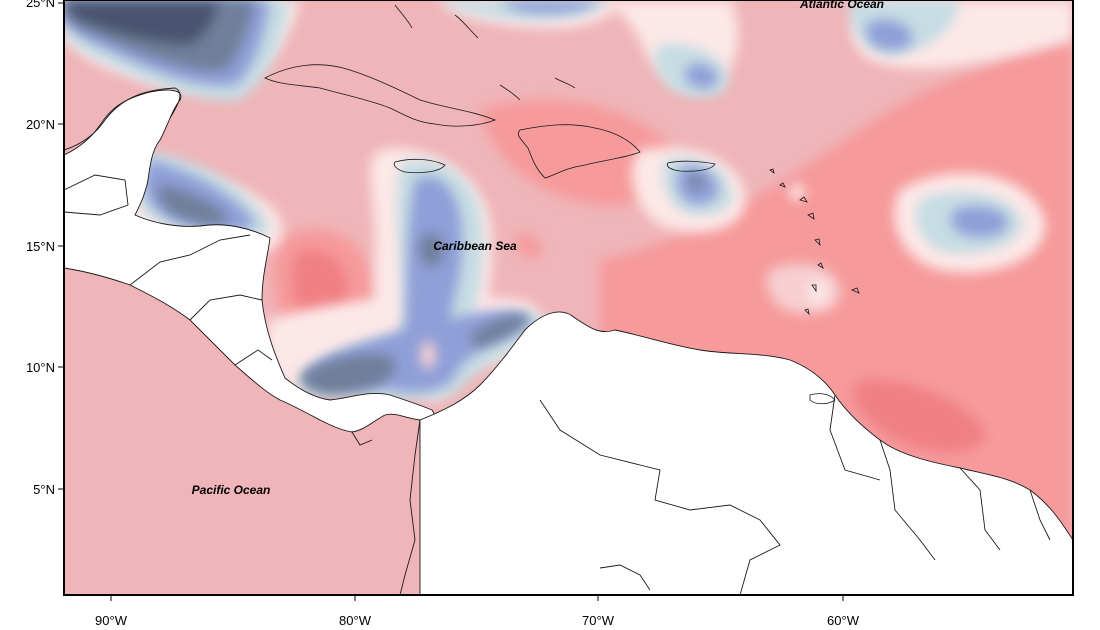 Image resolution: width=1100 pixels, height=630 pixels. What do you see at coordinates (122, 119) in the screenshot?
I see `yucatan-coast` at bounding box center [122, 119].